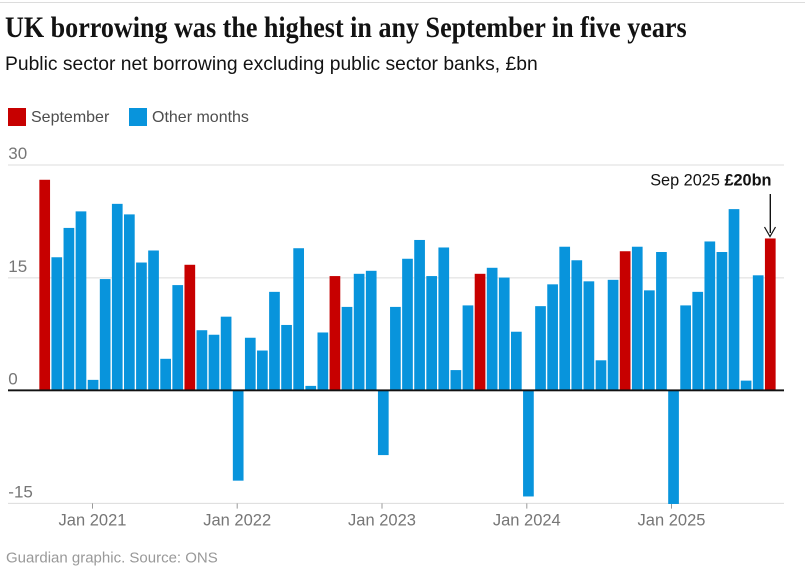  I want to click on svg-text: Jan 2021, so click(93, 521).